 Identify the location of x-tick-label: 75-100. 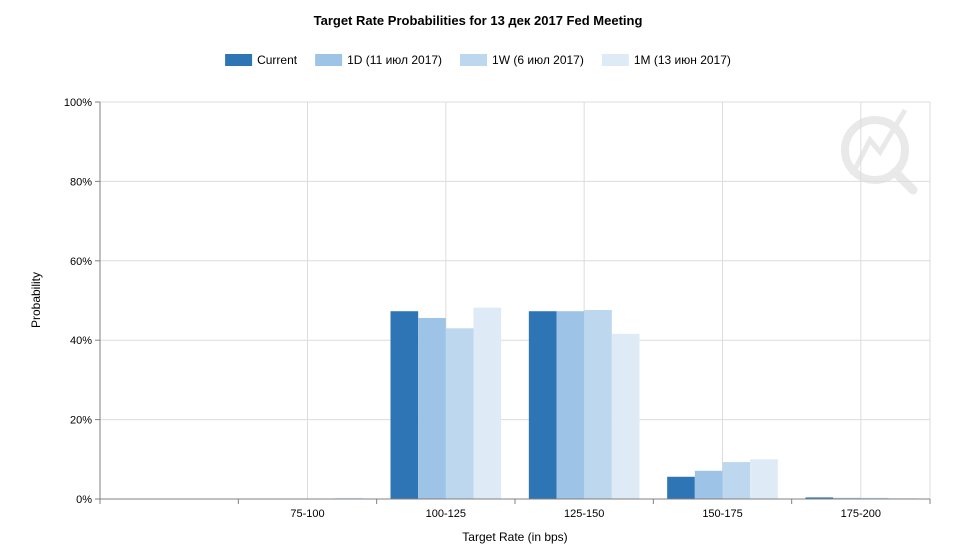
(307, 514).